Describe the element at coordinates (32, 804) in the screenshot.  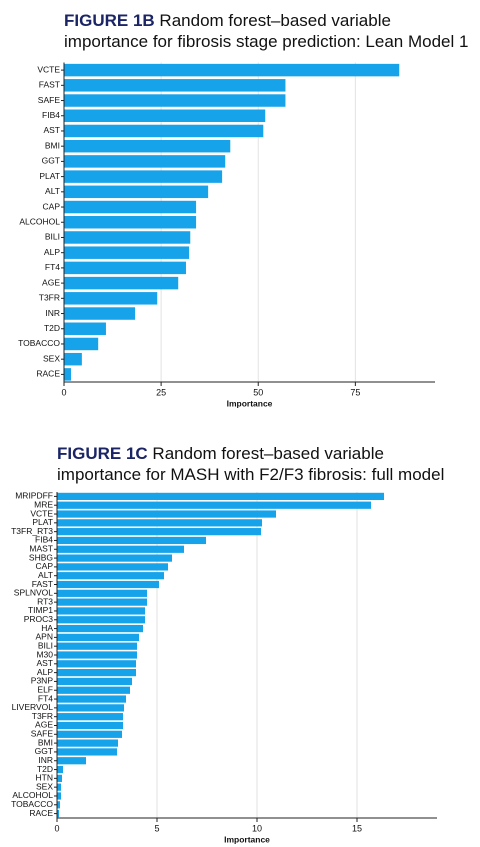
I see `y-tick-label: TOBACCO` at that location.